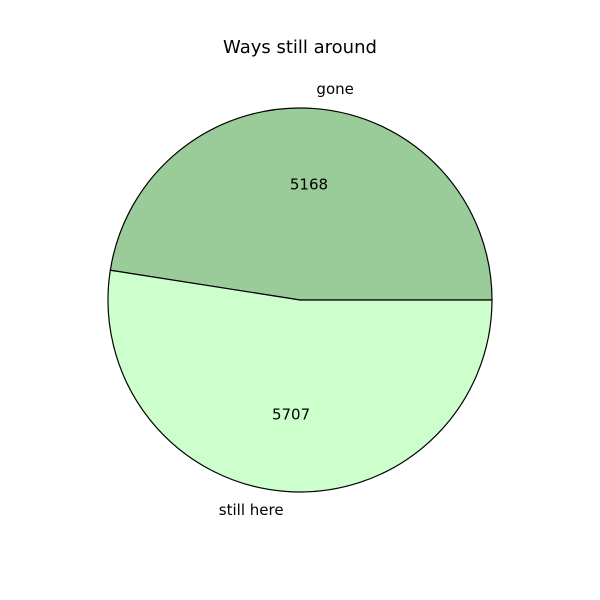 The image size is (600, 600). I want to click on slice-value-still-here: 5707, so click(291, 414).